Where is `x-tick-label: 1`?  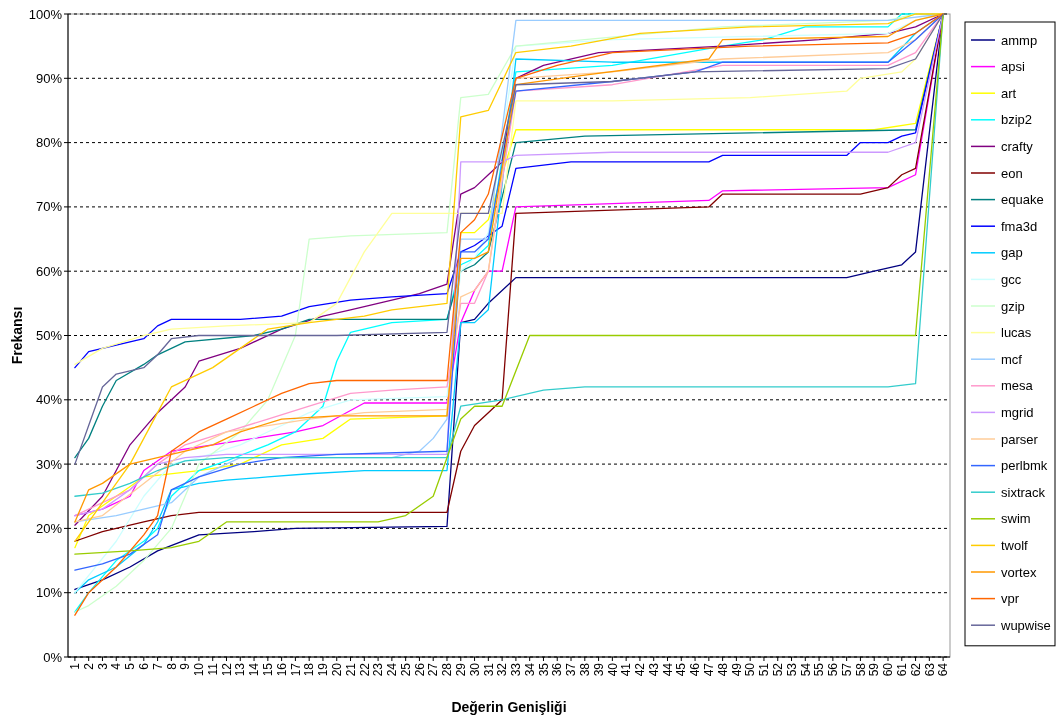 x-tick-label: 1 is located at coordinates (75, 666).